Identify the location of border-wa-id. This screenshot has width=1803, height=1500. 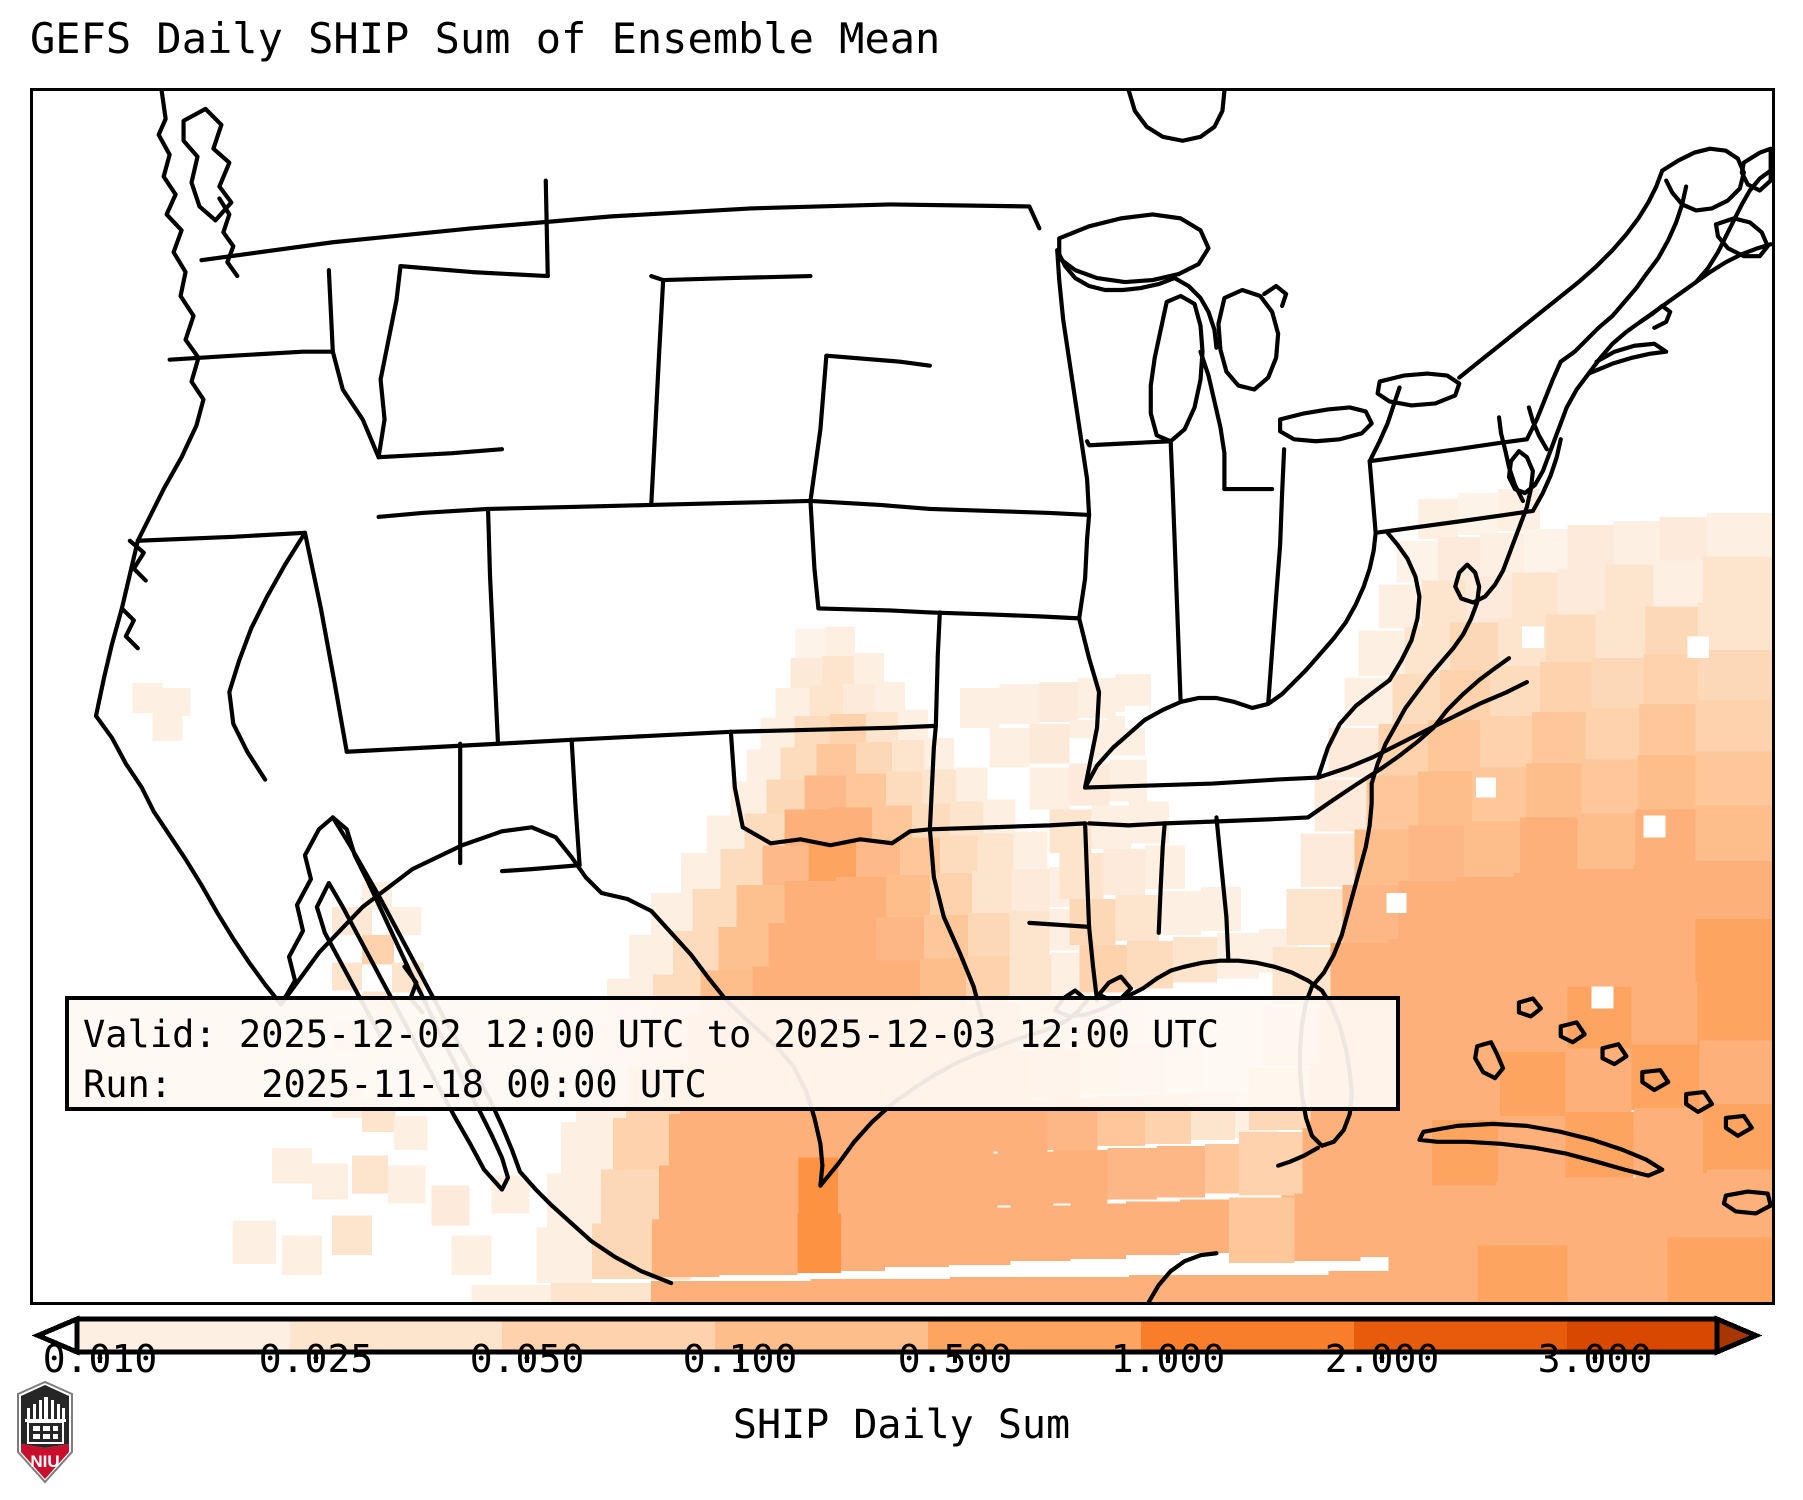
(330, 311).